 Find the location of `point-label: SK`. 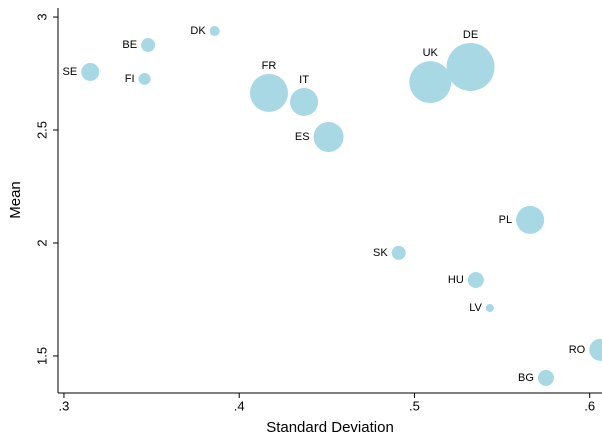

point-label: SK is located at coordinates (380, 253).